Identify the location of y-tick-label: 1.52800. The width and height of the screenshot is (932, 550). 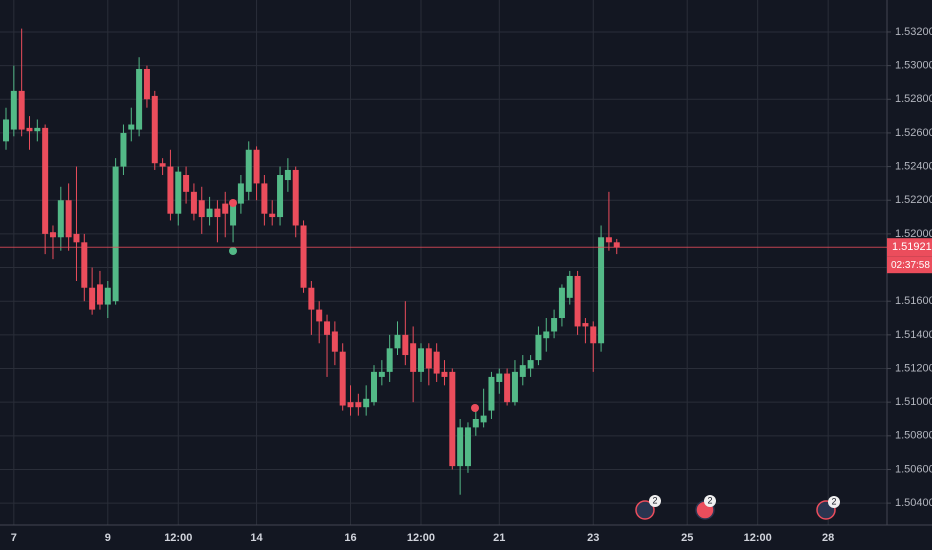
(913, 99).